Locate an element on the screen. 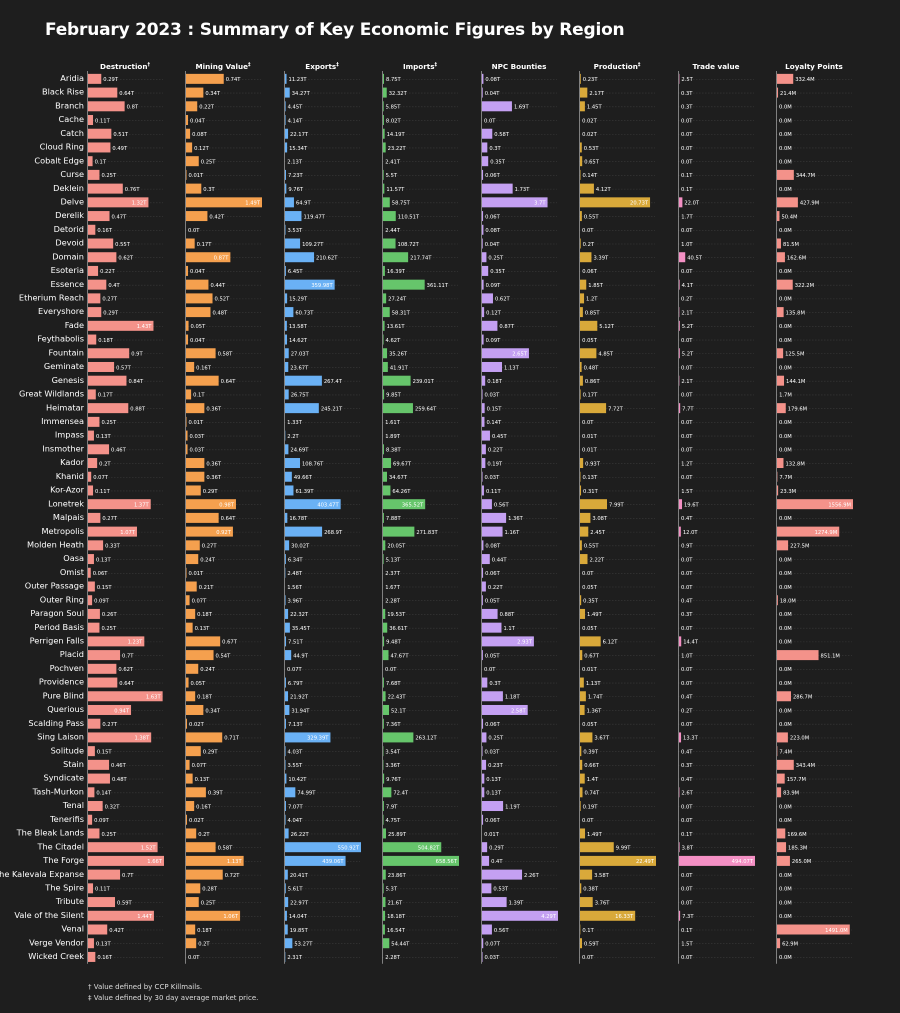 Image resolution: width=900 pixels, height=1013 pixels. data-label-loyalty-points-paragon-soul: 0.0M is located at coordinates (785, 615).